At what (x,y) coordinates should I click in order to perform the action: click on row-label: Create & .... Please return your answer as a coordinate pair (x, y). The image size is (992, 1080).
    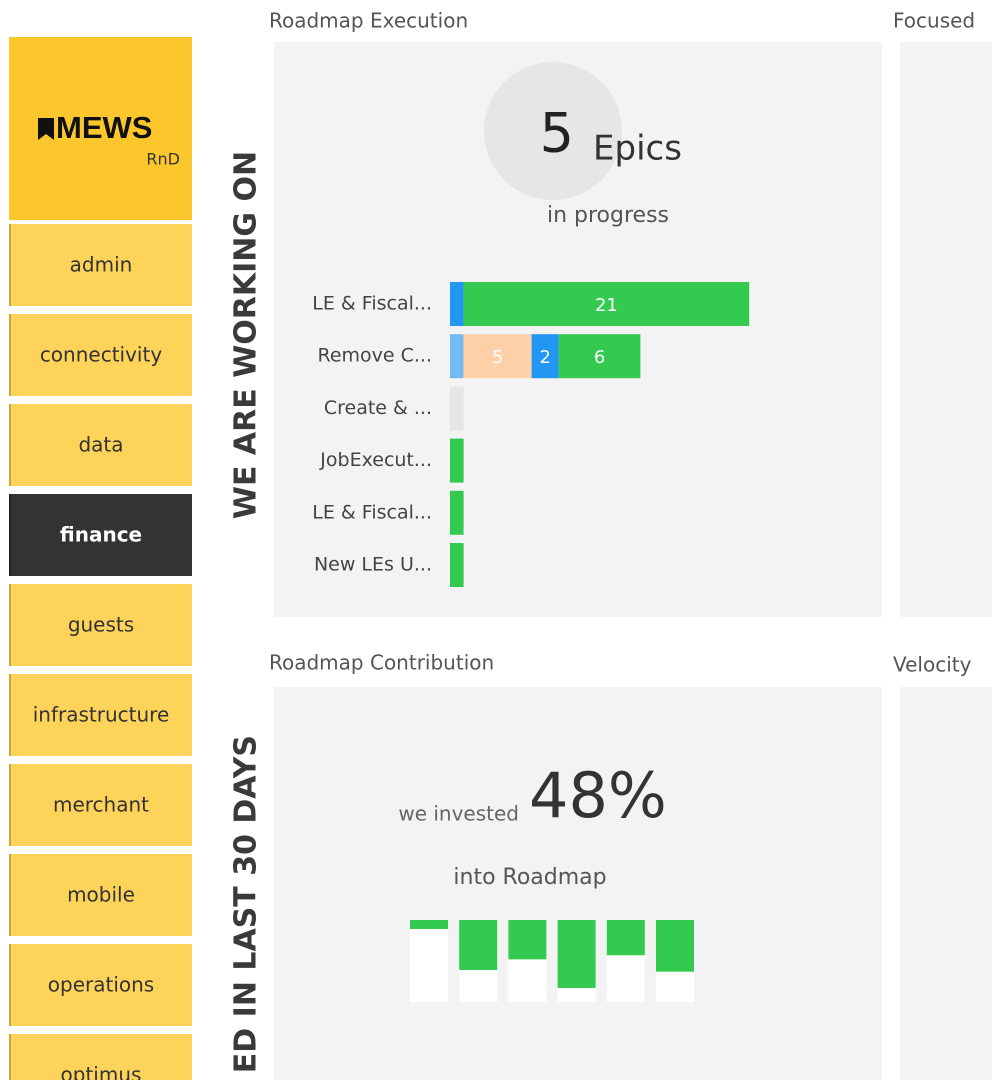
    Looking at the image, I should click on (378, 408).